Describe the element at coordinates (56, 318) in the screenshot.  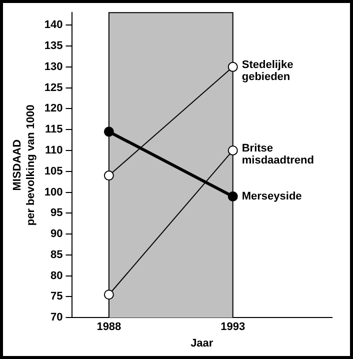
I see `y-tick-label: 70` at that location.